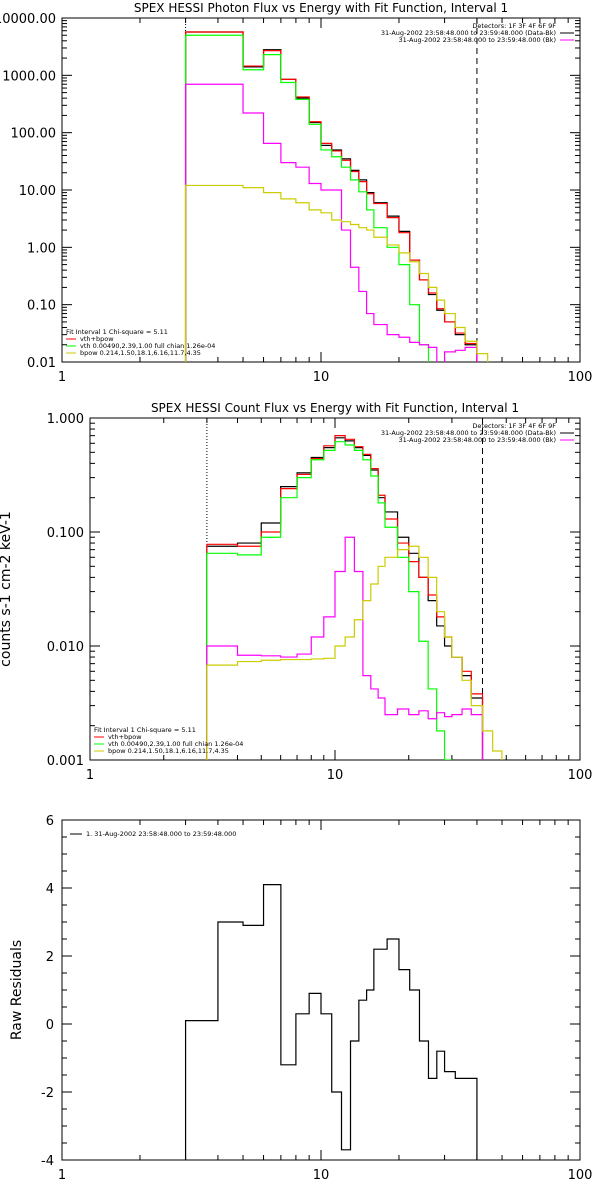  Describe the element at coordinates (47, 1093) in the screenshot. I see `y-tick-label: -2` at that location.